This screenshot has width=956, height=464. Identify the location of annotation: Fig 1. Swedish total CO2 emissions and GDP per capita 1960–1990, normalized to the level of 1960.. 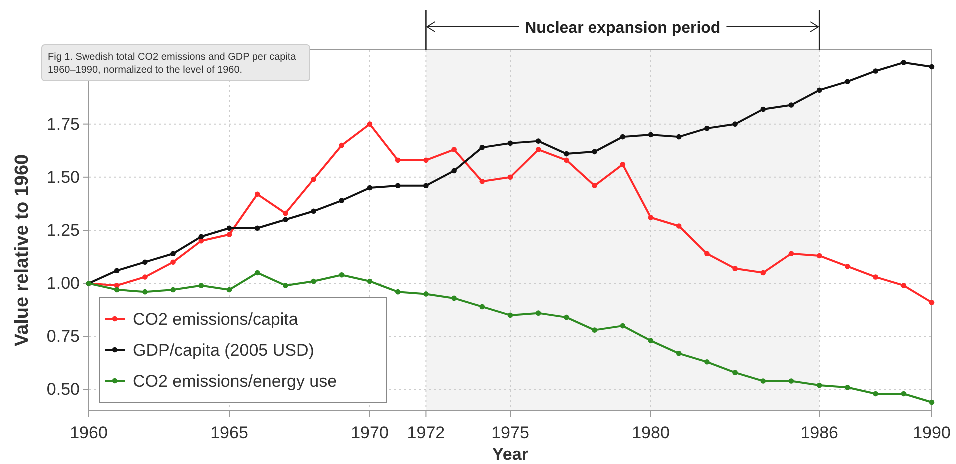
(172, 64).